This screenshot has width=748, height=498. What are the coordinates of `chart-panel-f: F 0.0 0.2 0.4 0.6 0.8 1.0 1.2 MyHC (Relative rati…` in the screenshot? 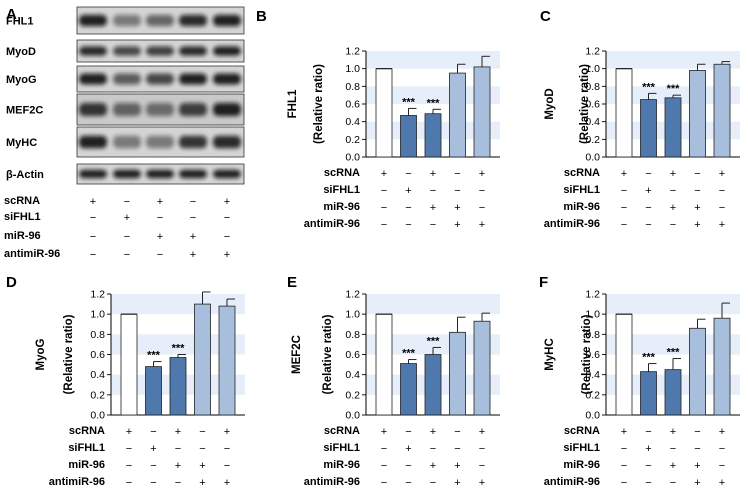 It's located at (639, 381).